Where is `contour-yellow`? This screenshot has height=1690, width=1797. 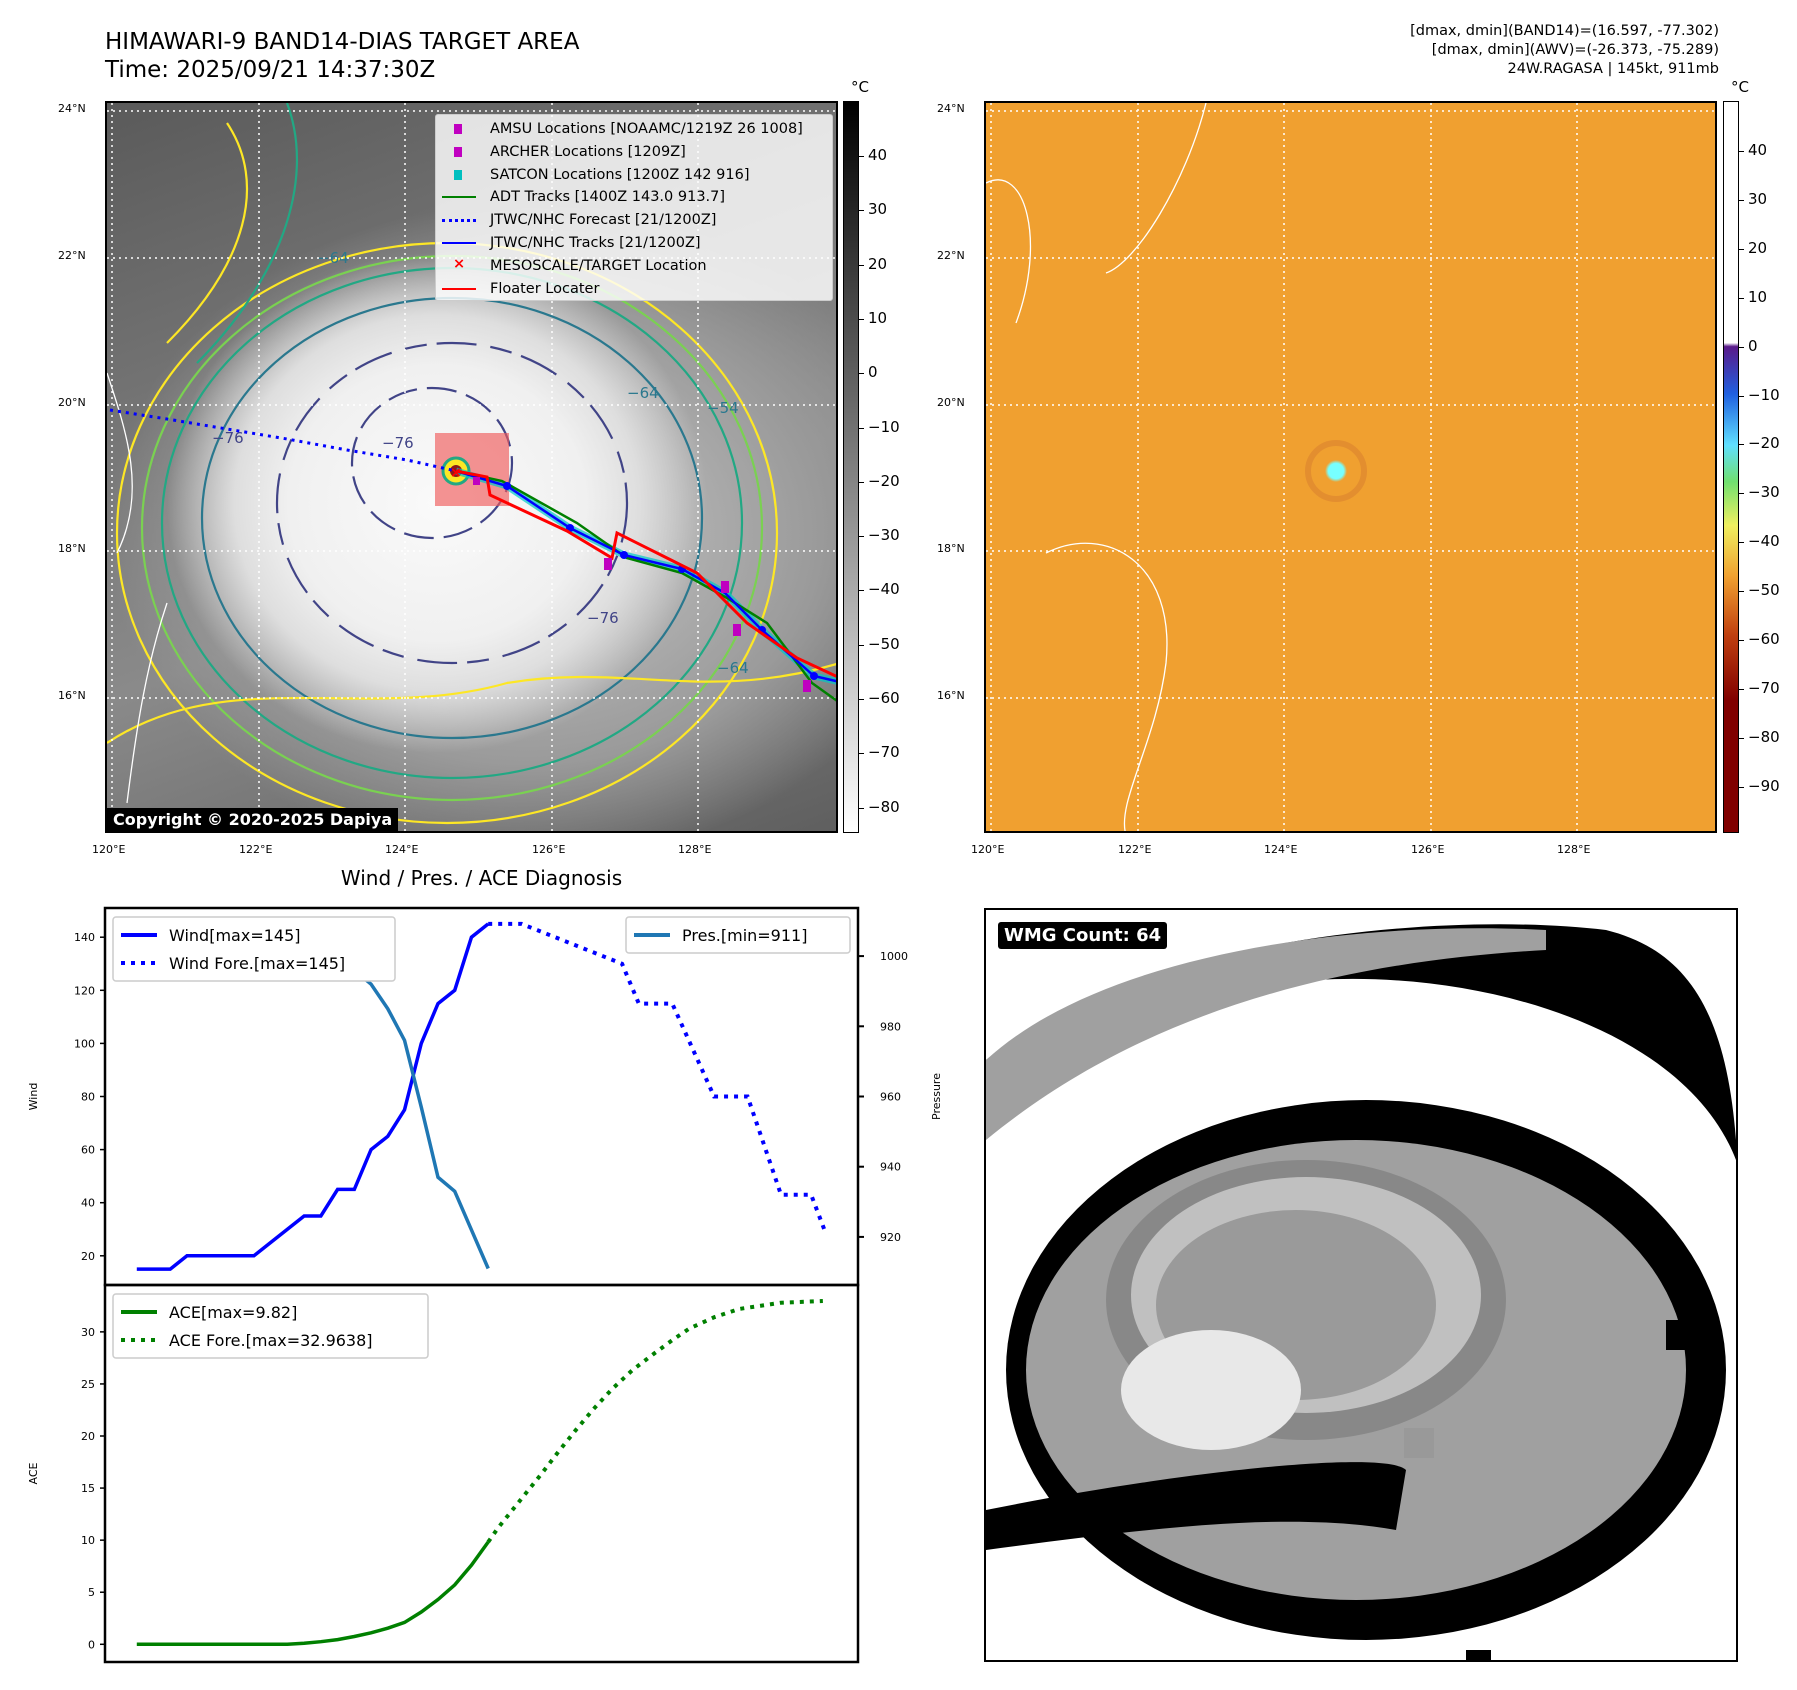
contour-yellow is located at coordinates (447, 533).